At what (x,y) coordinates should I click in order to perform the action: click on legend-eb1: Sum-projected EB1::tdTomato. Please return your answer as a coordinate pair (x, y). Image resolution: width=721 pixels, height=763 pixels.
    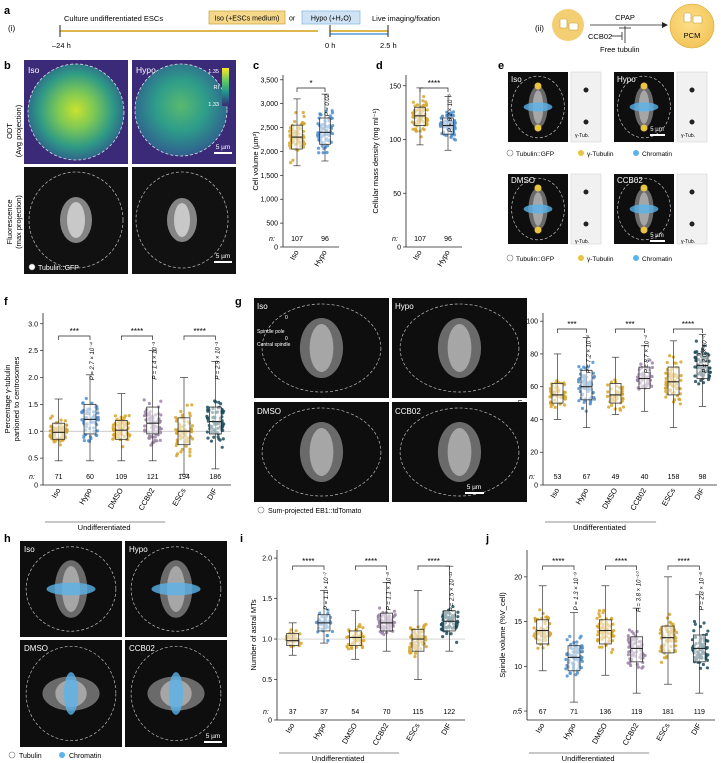
    Looking at the image, I should click on (314, 511).